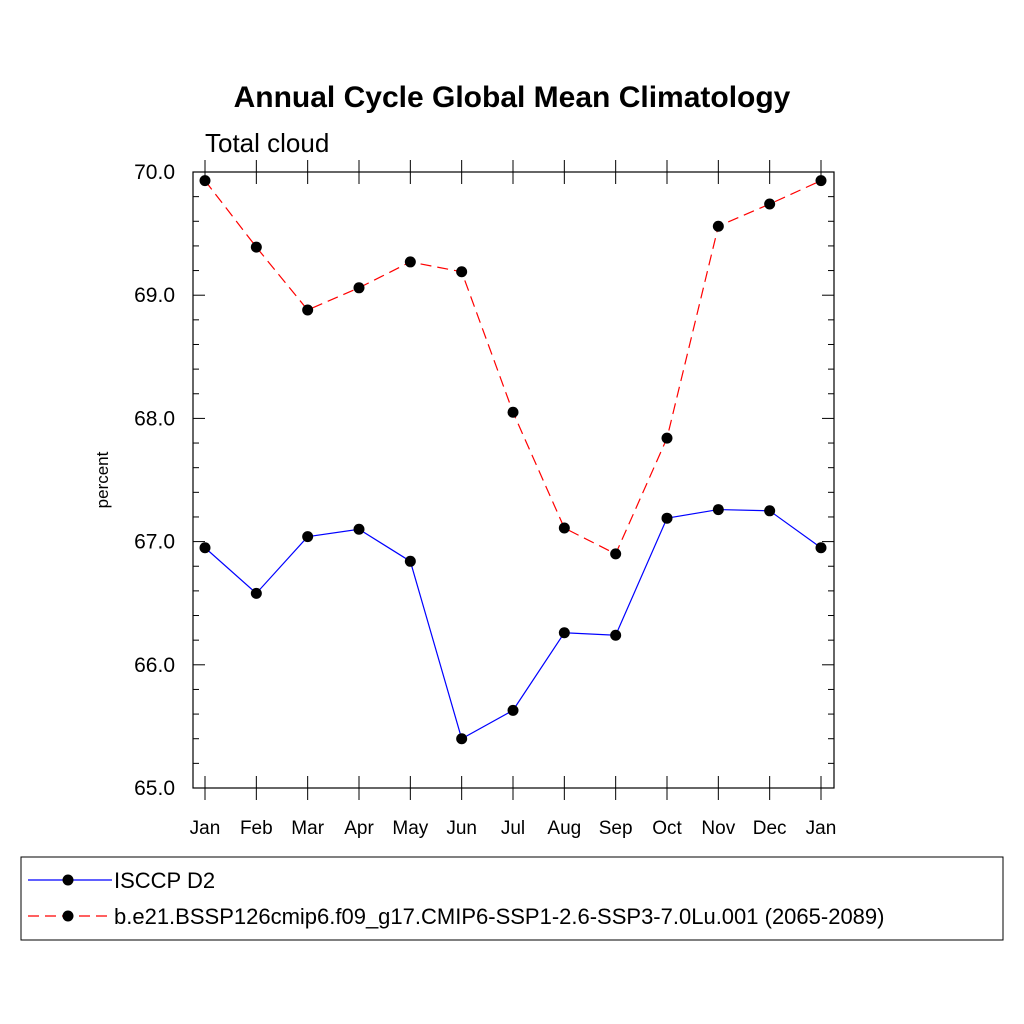 The height and width of the screenshot is (1024, 1024). I want to click on legend-box, so click(512, 898).